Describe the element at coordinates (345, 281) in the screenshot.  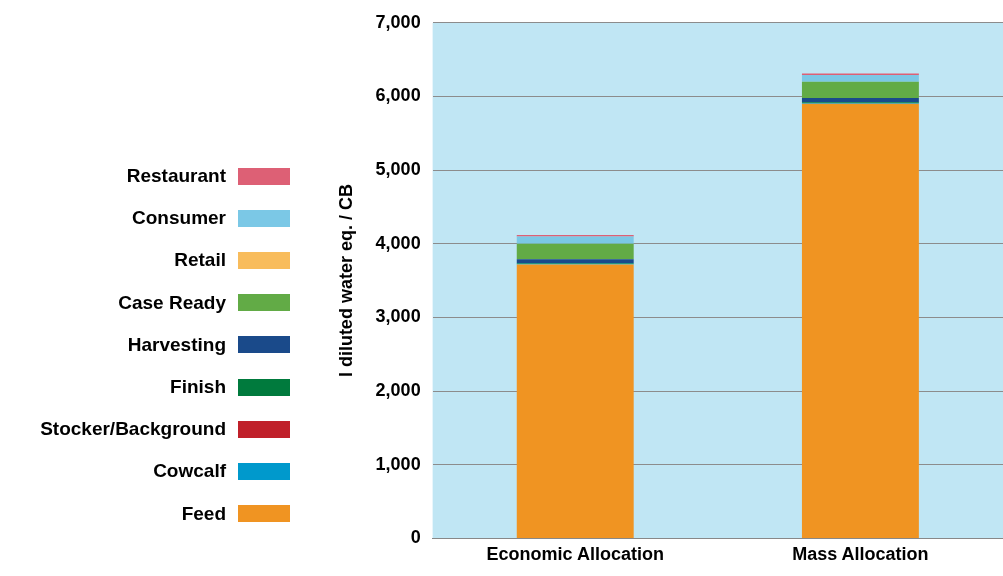
I see `y-axis-title: l diluted water eq. / CB` at that location.